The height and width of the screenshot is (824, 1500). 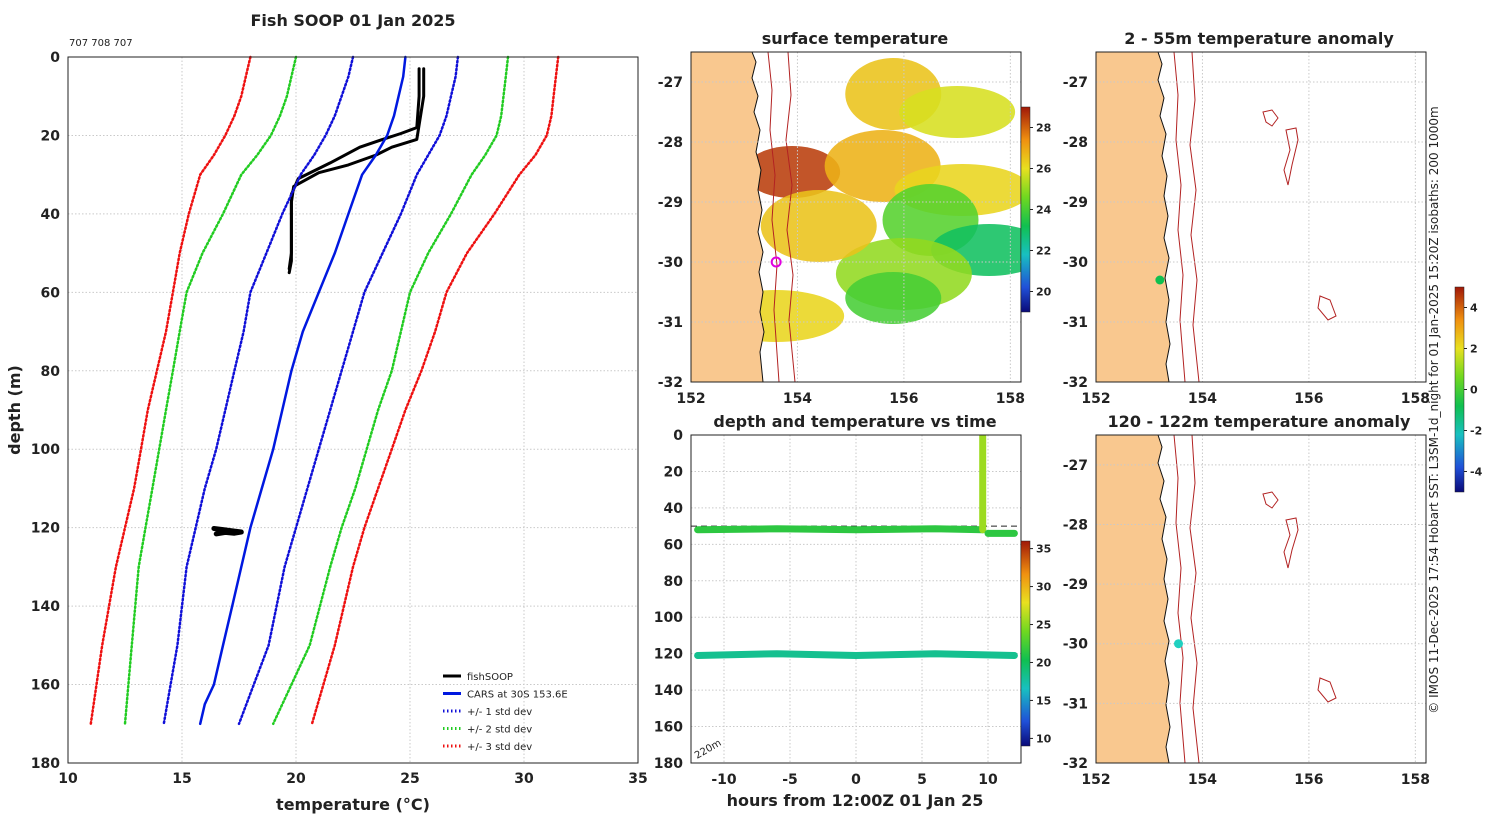 What do you see at coordinates (668, 618) in the screenshot?
I see `timeseries-ytick: 100` at bounding box center [668, 618].